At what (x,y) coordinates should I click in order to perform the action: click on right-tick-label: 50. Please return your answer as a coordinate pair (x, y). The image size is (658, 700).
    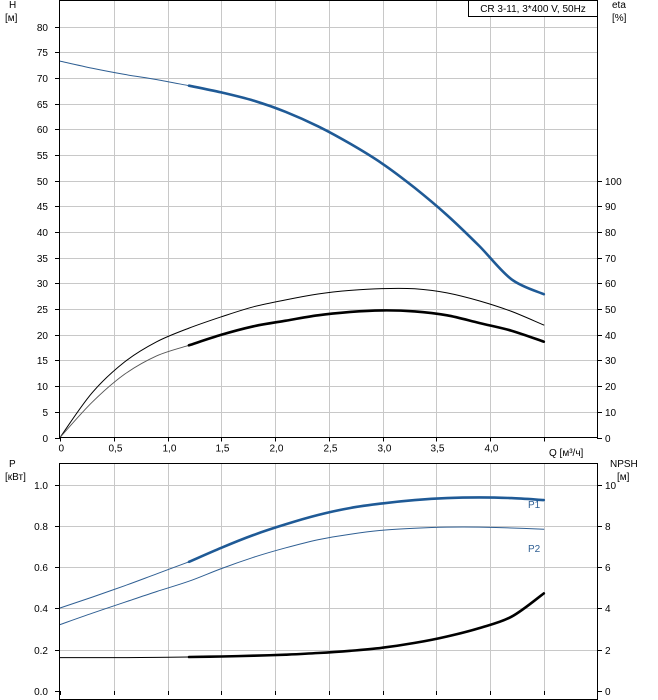
    Looking at the image, I should click on (611, 310).